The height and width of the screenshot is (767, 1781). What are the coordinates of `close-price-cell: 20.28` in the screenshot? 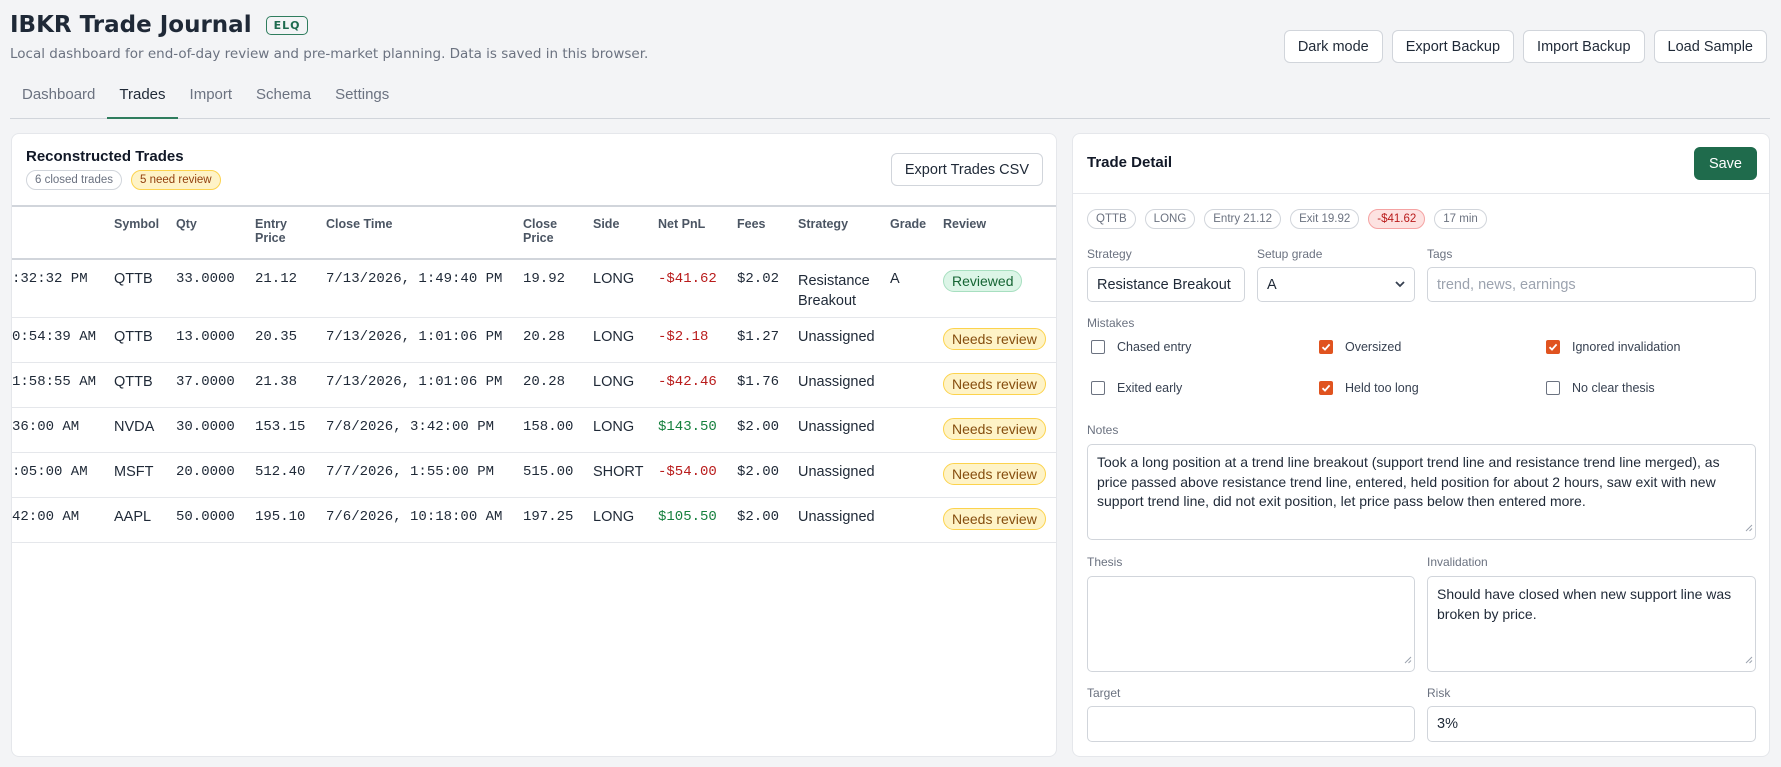 It's located at (558, 385).